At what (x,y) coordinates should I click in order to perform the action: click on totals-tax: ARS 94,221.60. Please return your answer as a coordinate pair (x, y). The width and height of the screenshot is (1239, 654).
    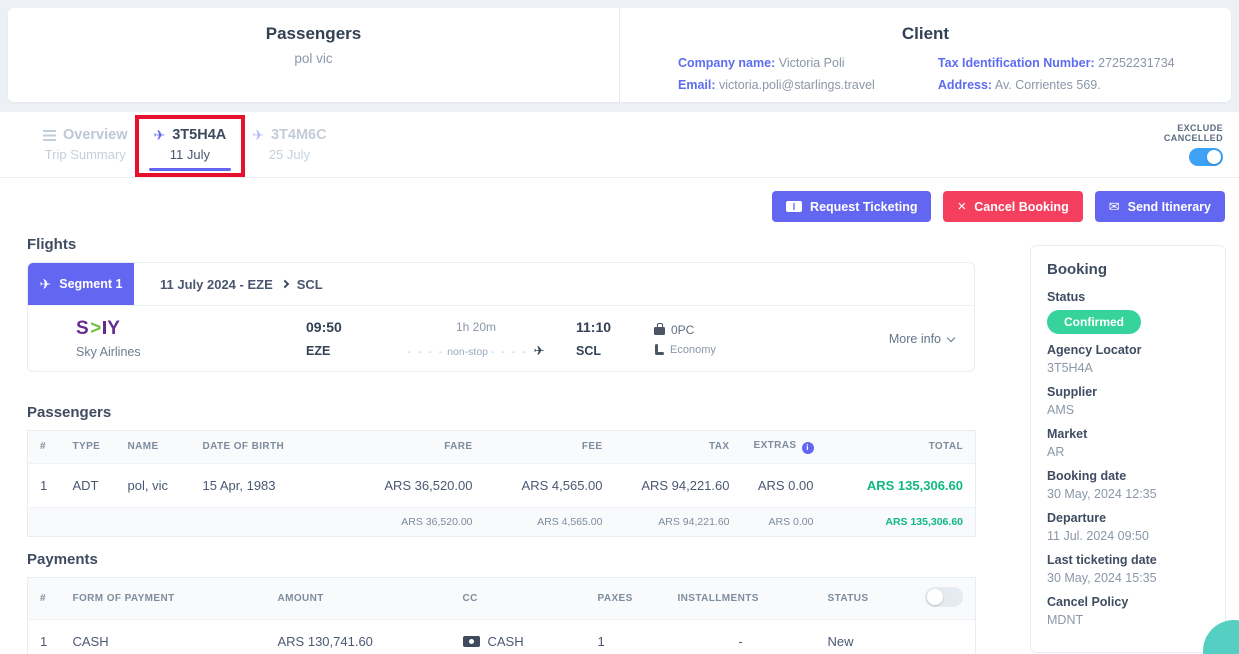
    Looking at the image, I should click on (678, 521).